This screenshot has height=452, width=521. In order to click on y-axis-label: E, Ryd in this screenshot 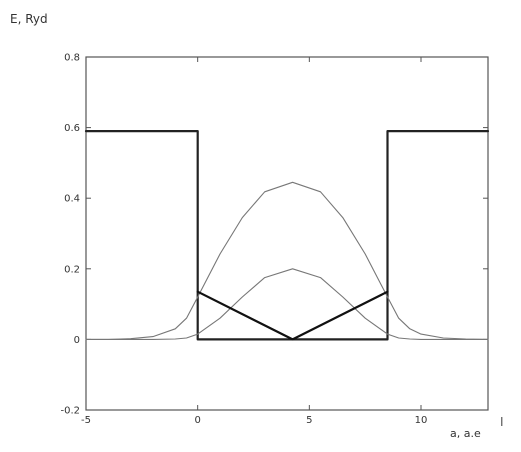, I will do `click(29, 19)`.